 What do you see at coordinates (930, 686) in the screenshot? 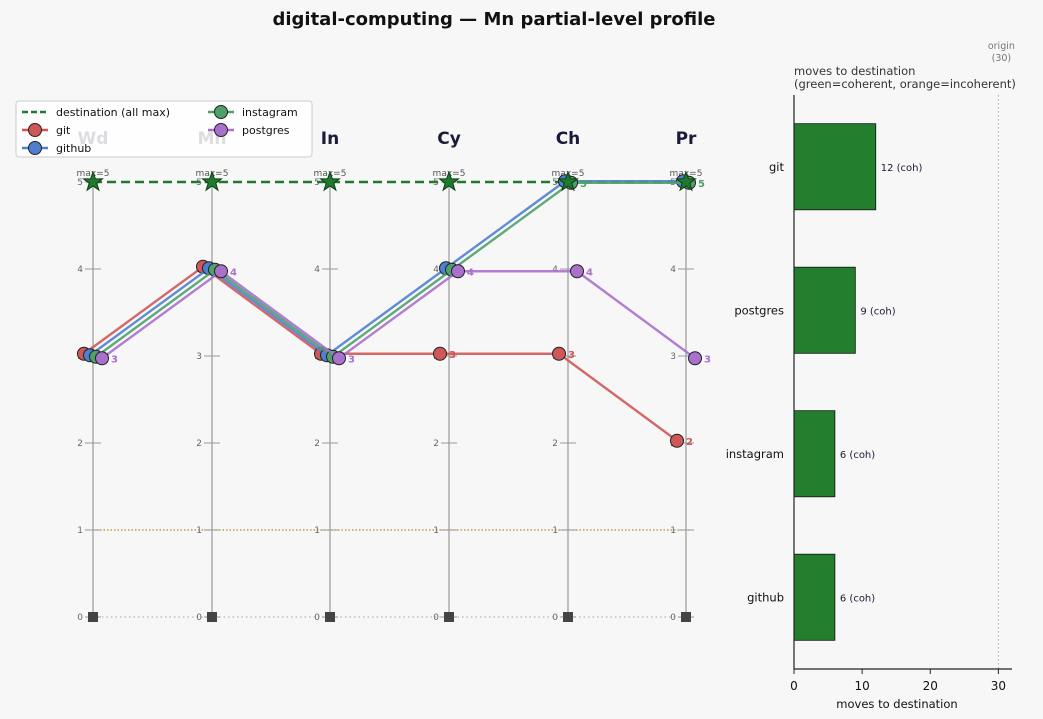
I see `x-axis-tick-label: 20` at bounding box center [930, 686].